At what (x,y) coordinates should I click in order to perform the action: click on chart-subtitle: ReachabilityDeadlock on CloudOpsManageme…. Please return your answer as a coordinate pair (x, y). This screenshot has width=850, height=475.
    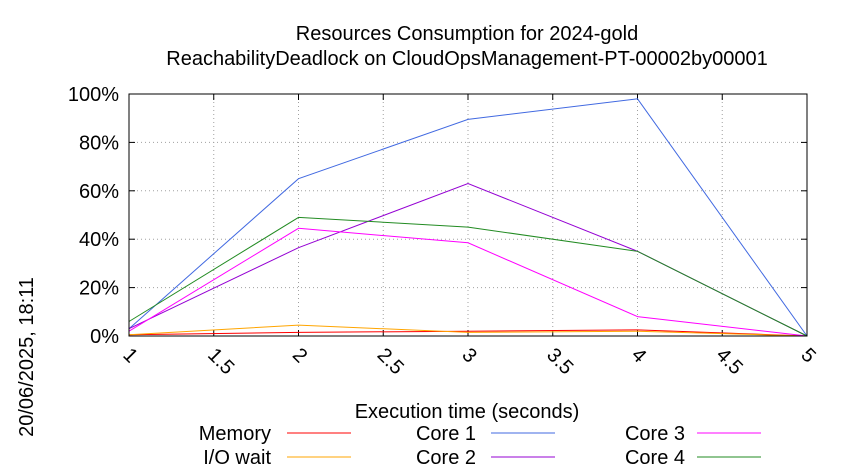
    Looking at the image, I should click on (466, 59).